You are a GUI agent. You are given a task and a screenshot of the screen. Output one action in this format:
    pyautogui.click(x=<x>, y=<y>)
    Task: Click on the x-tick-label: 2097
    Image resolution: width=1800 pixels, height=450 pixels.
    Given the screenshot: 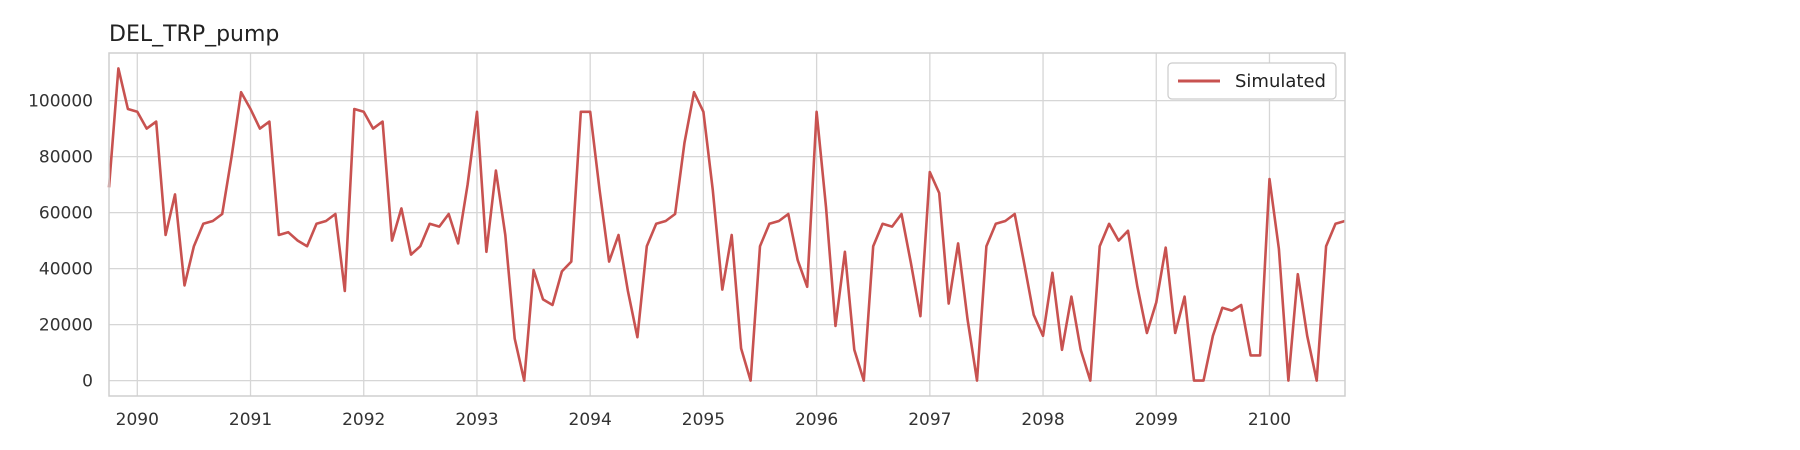 What is the action you would take?
    pyautogui.click(x=929, y=420)
    